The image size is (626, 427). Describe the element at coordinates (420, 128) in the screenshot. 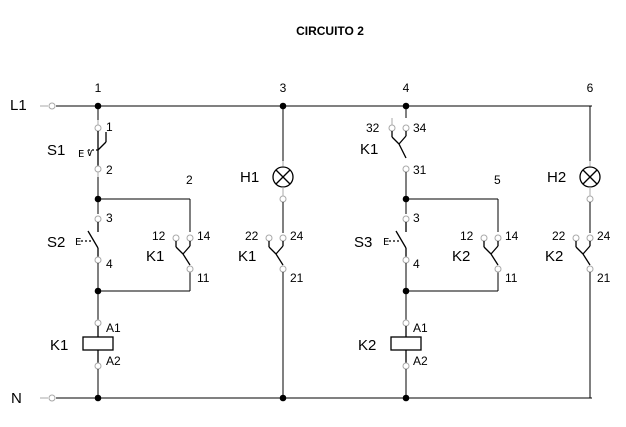

I see `k1-interlock-terminal-34: 34` at that location.